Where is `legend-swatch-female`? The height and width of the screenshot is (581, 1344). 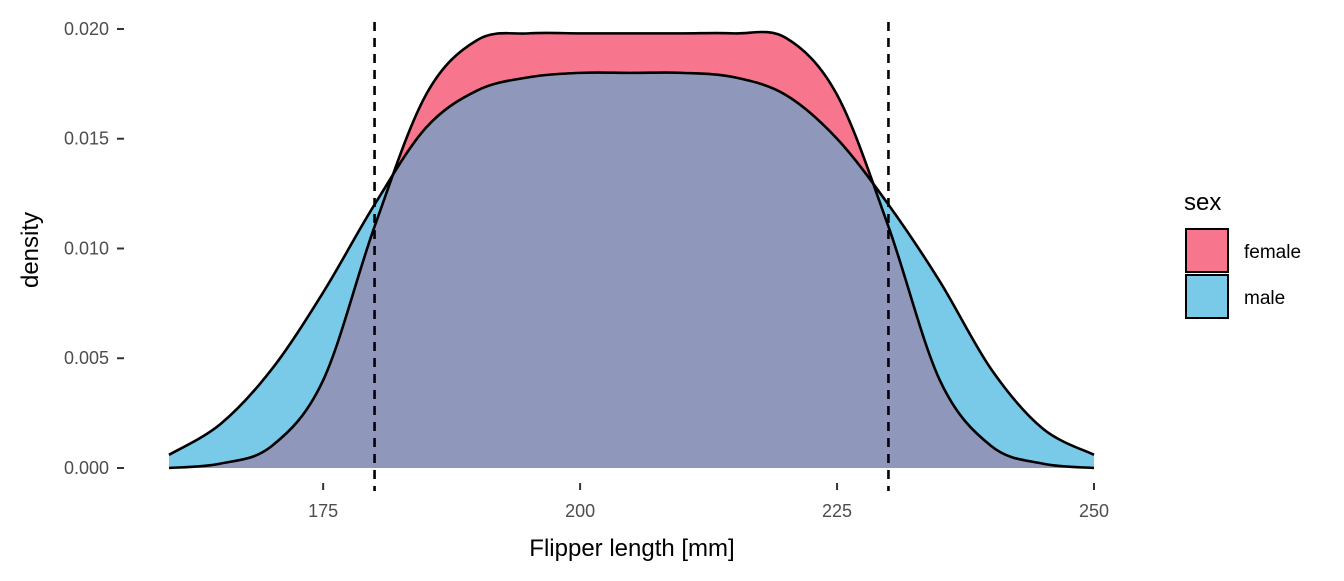
legend-swatch-female is located at coordinates (1207, 250).